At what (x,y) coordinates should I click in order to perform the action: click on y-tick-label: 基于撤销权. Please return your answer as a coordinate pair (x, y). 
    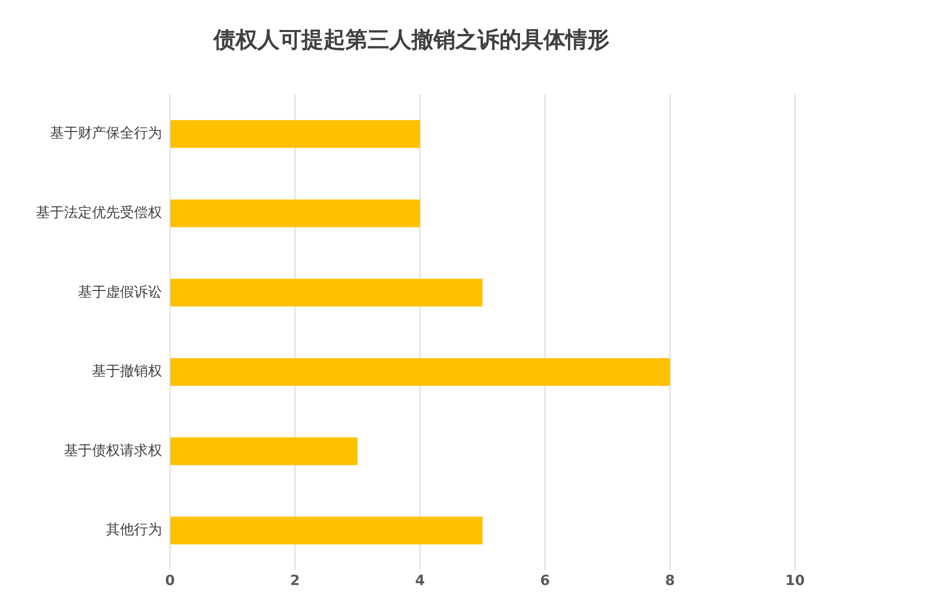
    Looking at the image, I should click on (127, 372).